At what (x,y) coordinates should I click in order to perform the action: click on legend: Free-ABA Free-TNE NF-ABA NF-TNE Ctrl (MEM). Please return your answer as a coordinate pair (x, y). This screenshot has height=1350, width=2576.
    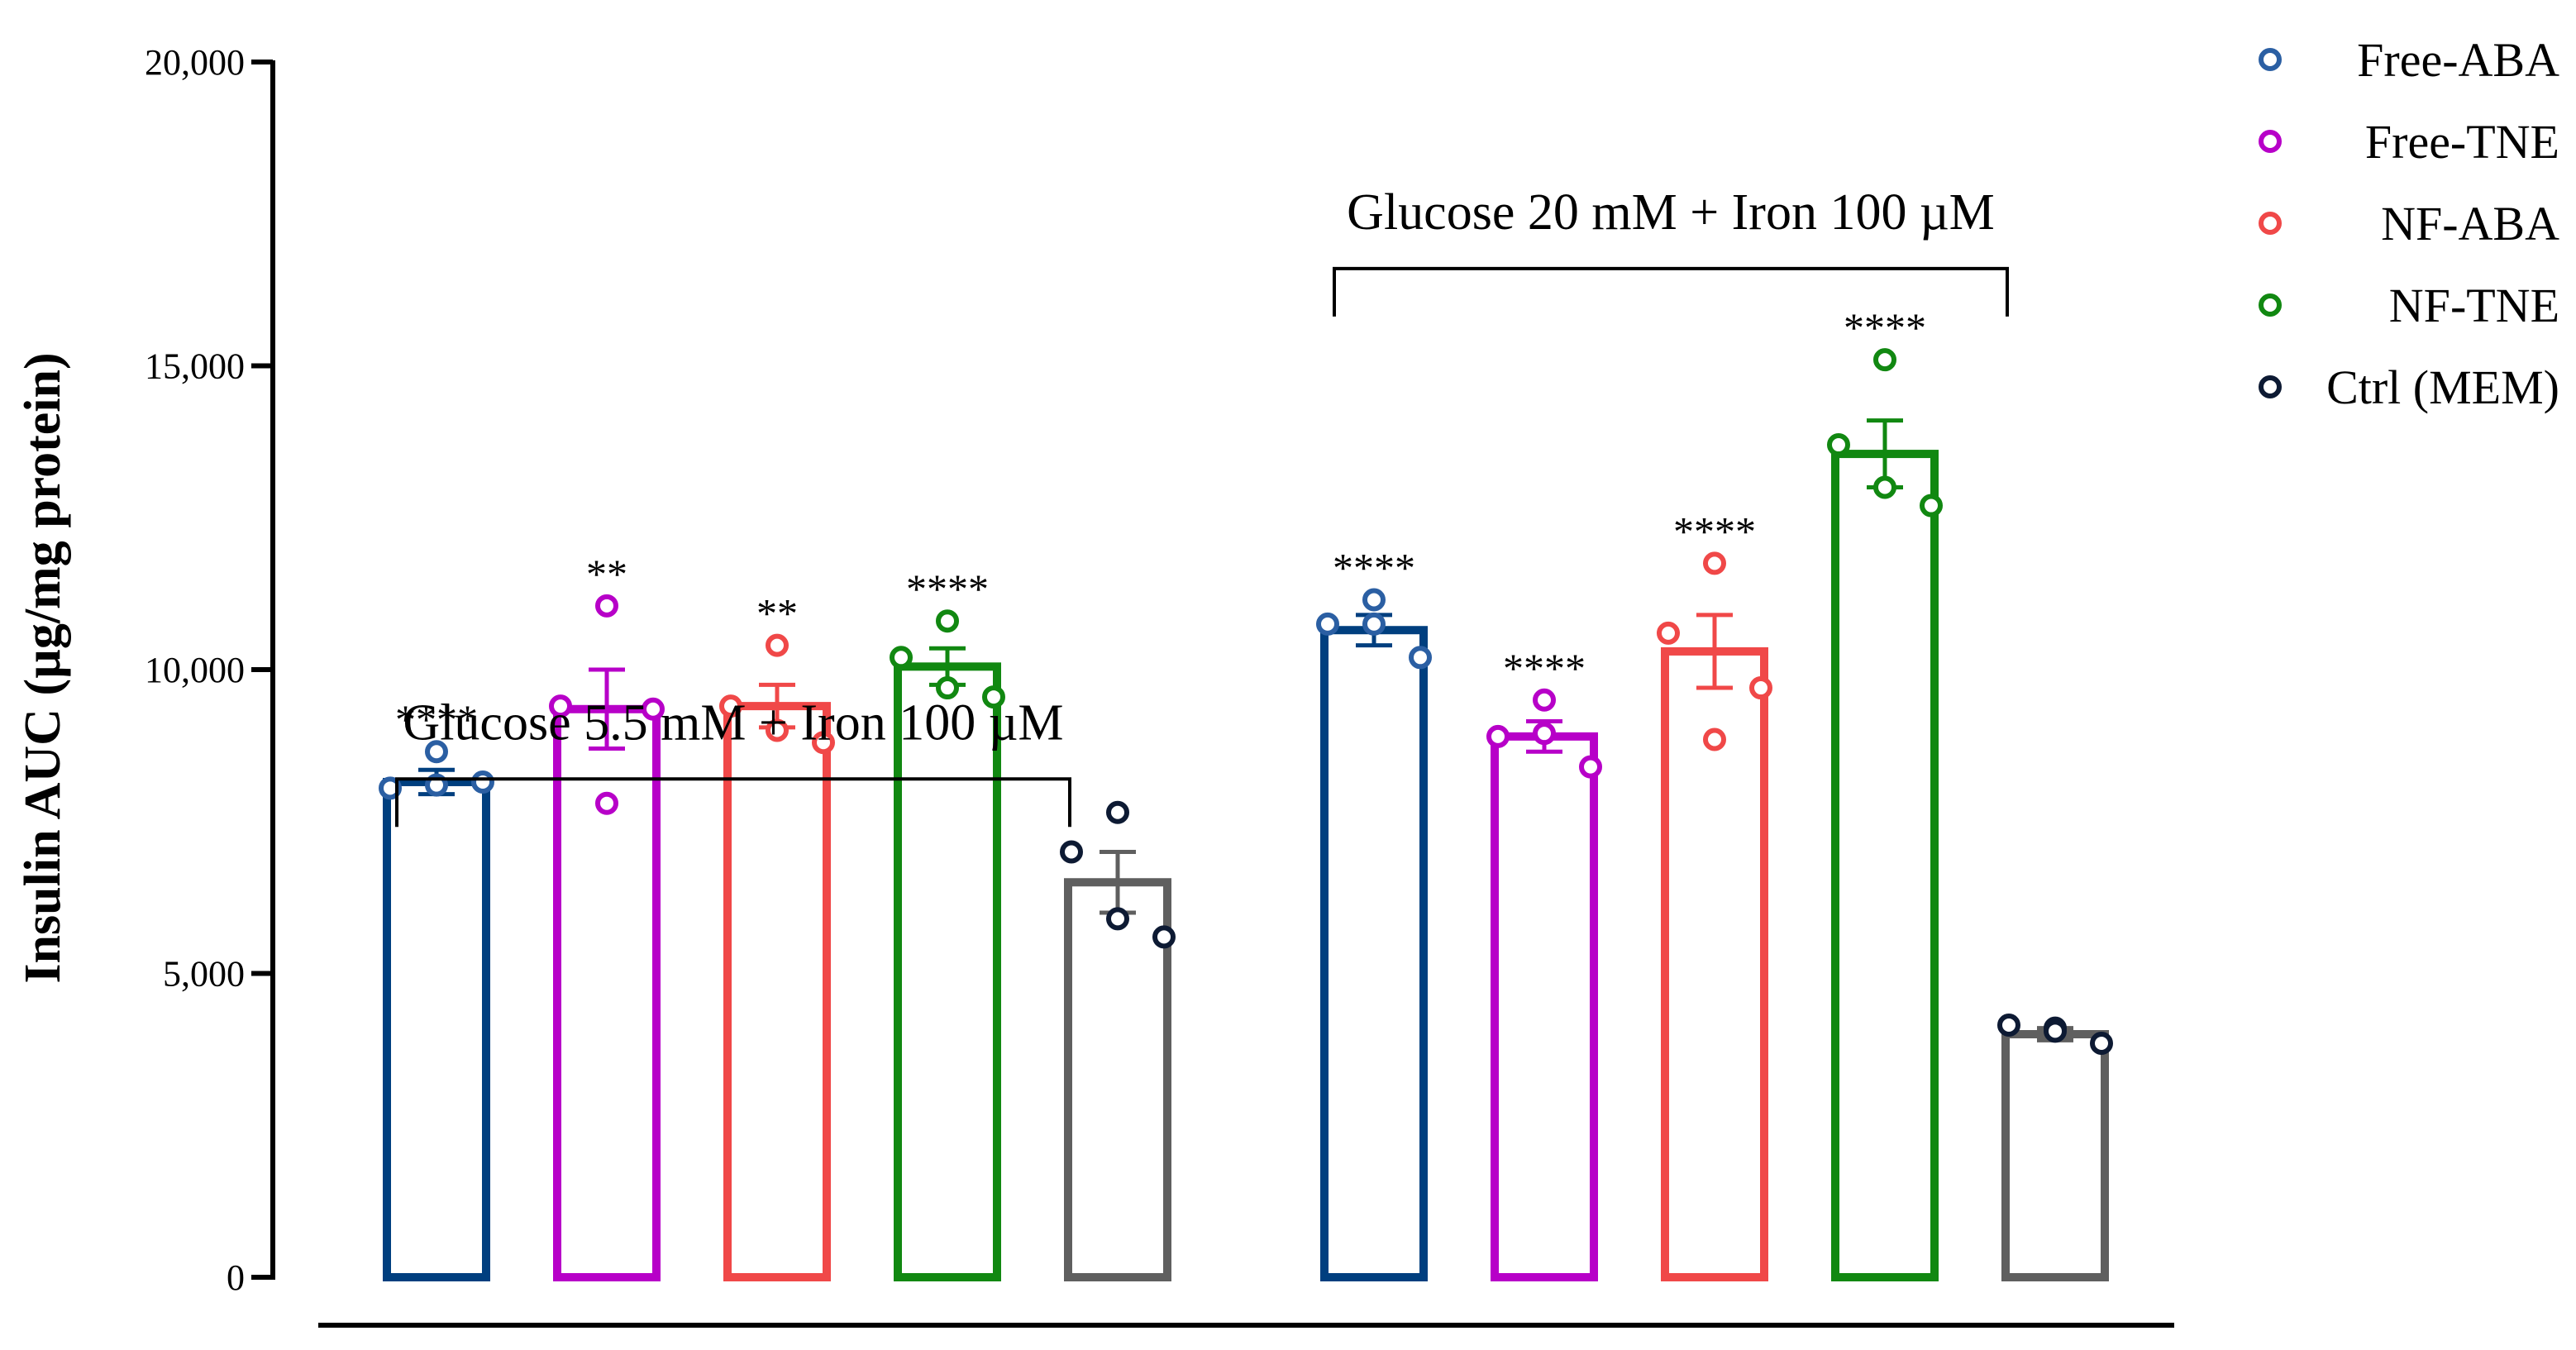
    Looking at the image, I should click on (2409, 223).